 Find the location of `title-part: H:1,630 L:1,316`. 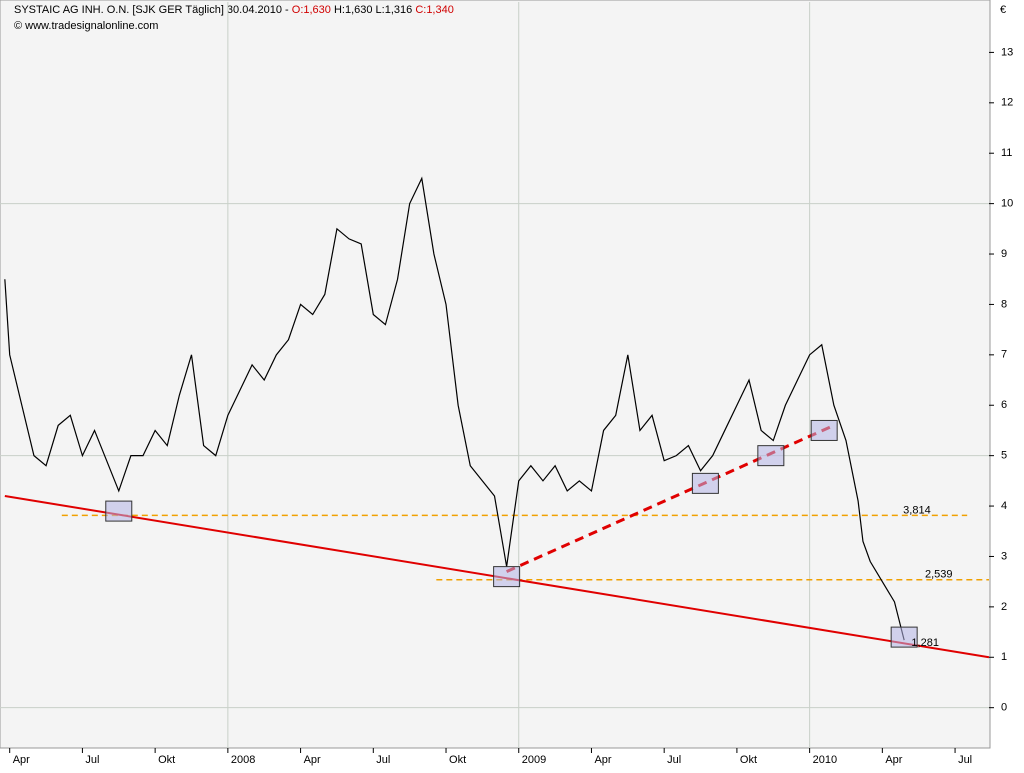

title-part: H:1,630 L:1,316 is located at coordinates (373, 10).